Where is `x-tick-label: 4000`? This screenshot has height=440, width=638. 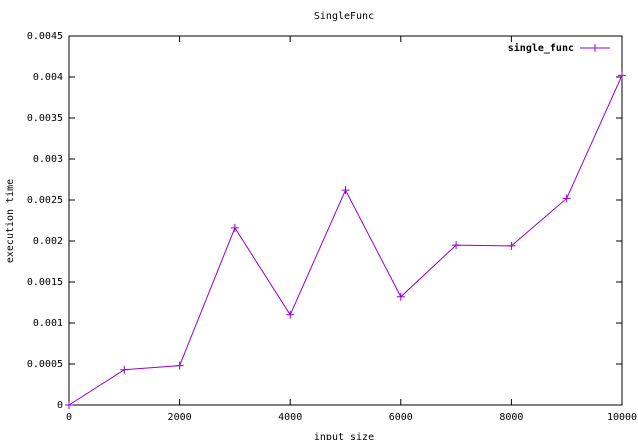 x-tick-label: 4000 is located at coordinates (290, 417).